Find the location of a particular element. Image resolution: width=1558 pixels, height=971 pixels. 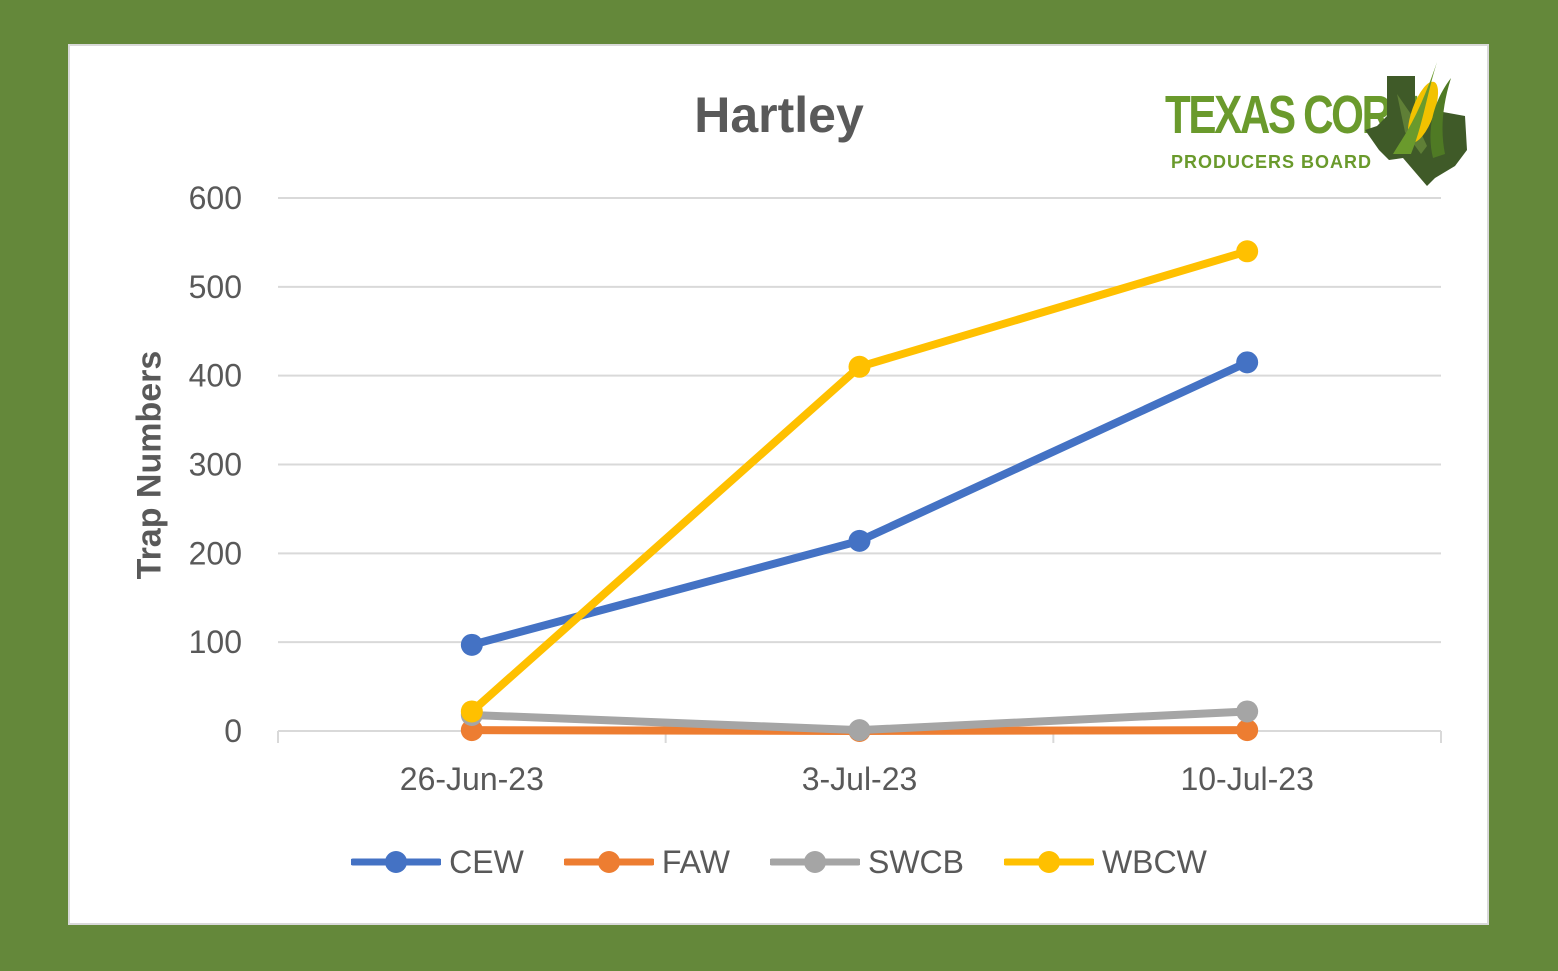

y-tick-label: 400 is located at coordinates (215, 376).